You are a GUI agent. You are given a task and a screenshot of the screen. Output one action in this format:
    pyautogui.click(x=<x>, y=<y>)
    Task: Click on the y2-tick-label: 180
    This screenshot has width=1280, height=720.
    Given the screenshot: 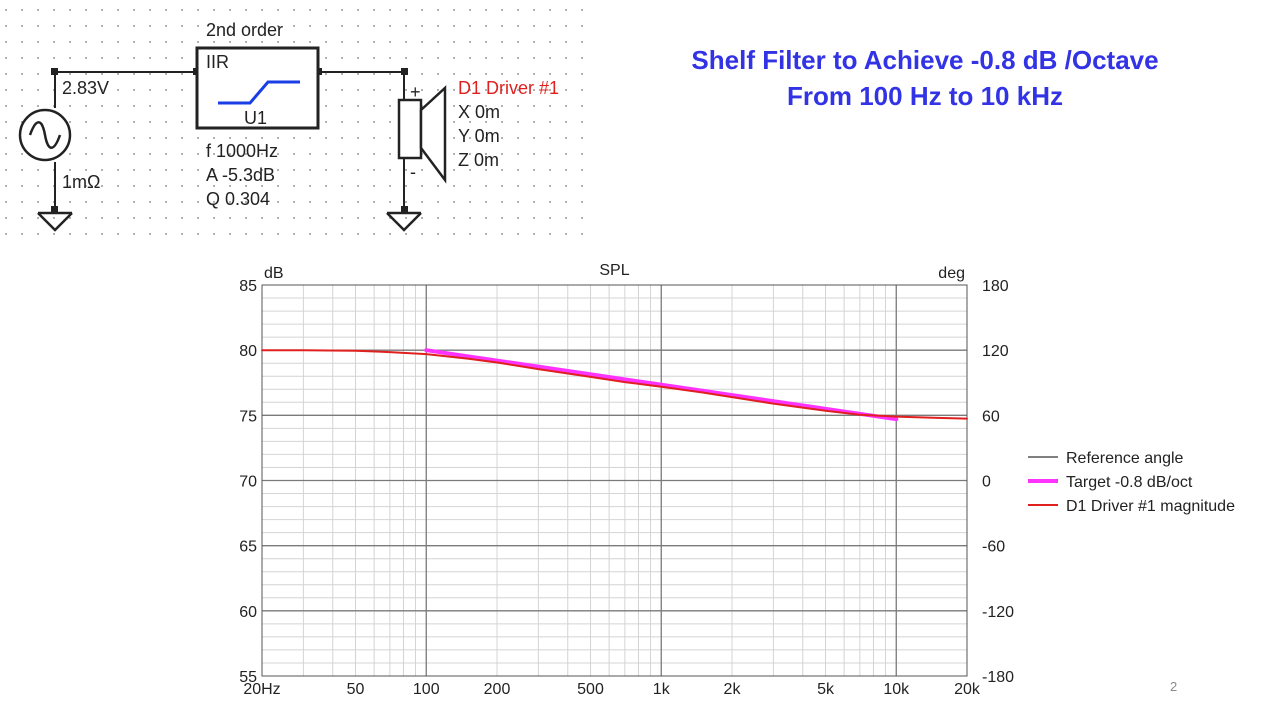 What is the action you would take?
    pyautogui.click(x=995, y=286)
    